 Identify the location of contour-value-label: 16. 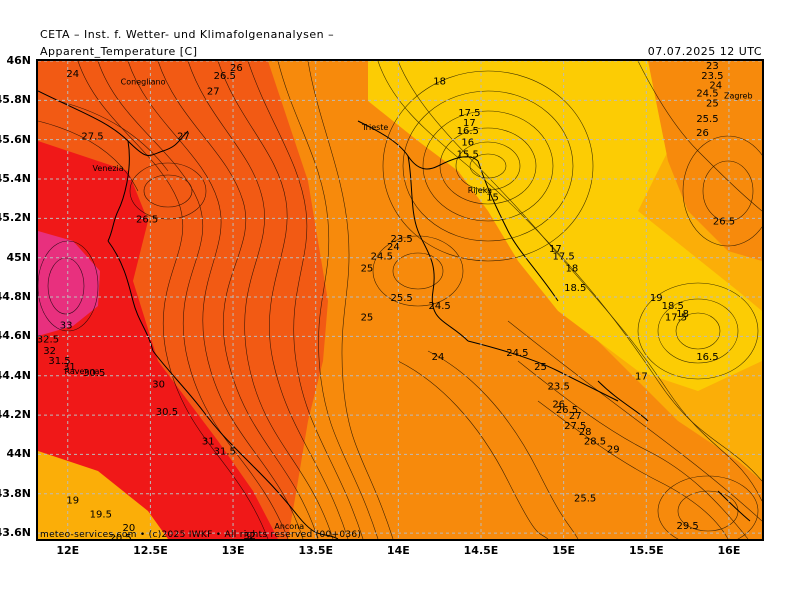
(467, 143).